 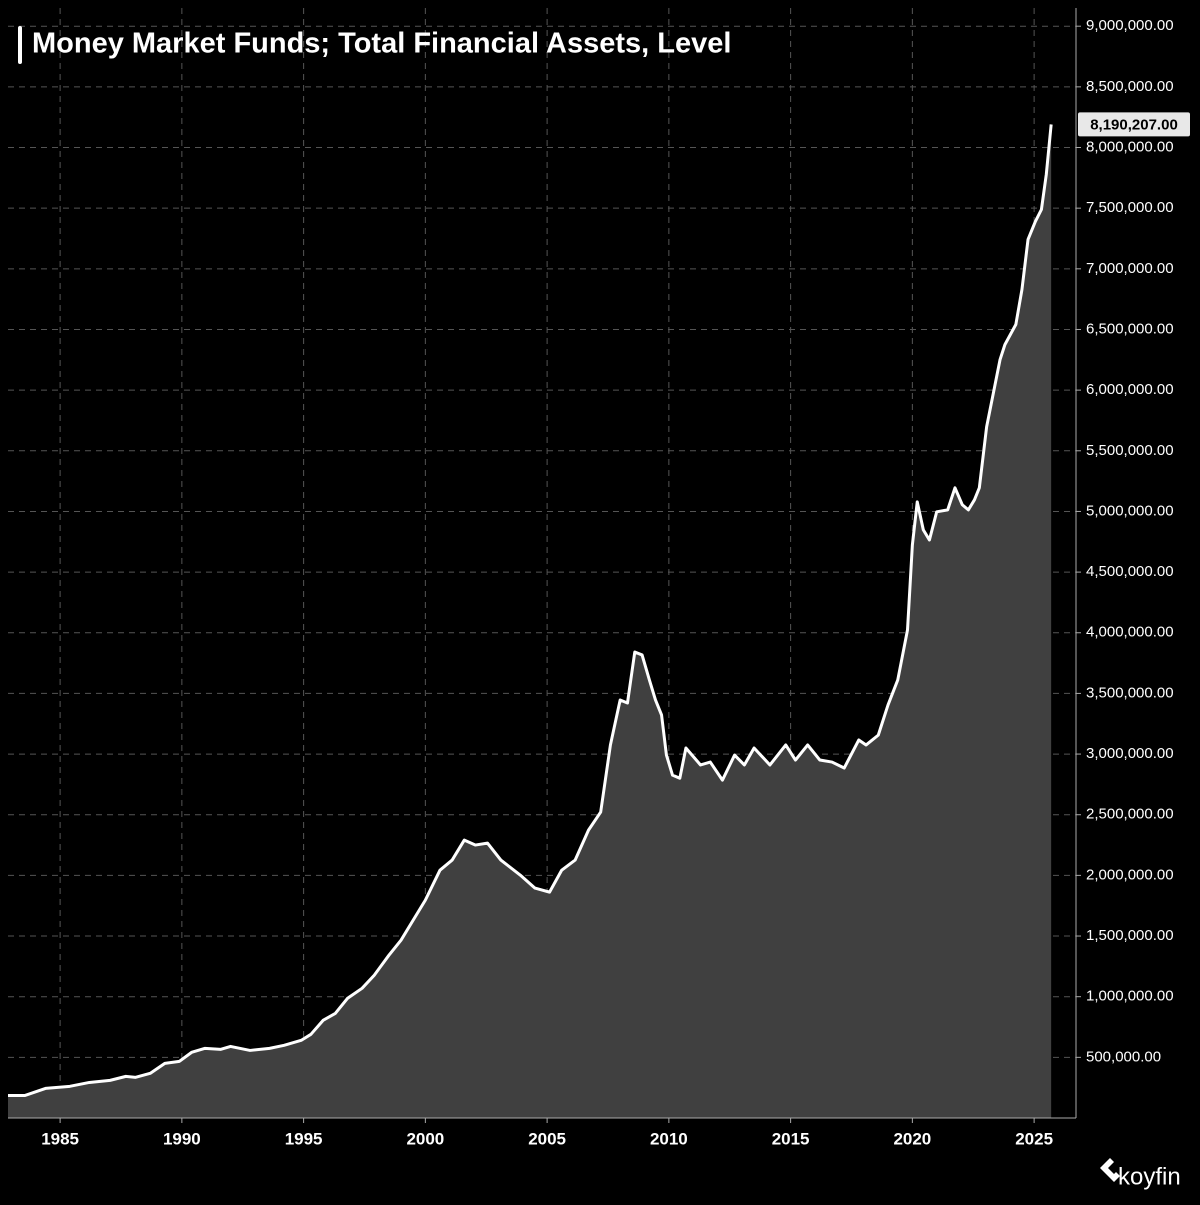 I want to click on y-tick-label: 6,500,000.00, so click(x=1130, y=328).